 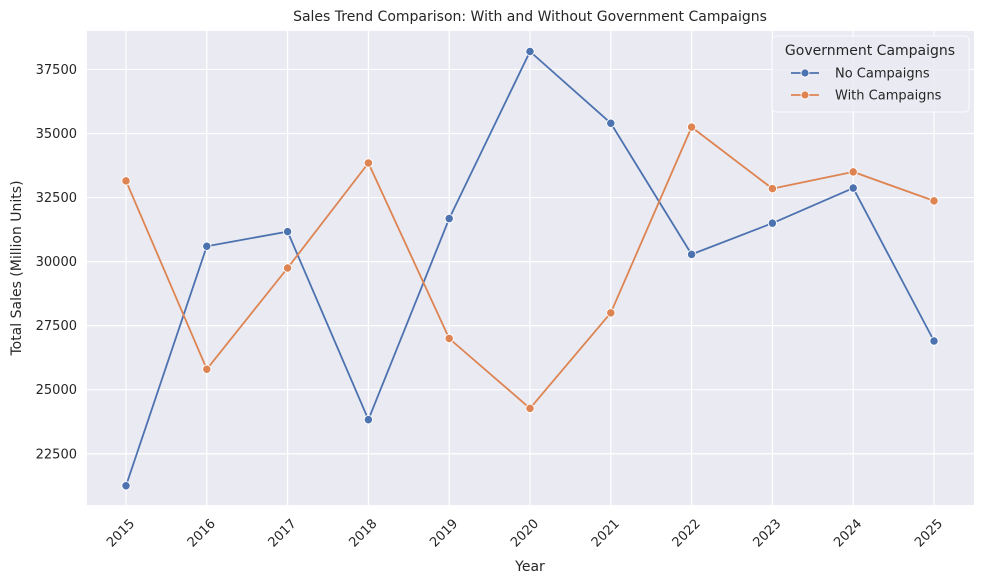 What do you see at coordinates (56, 70) in the screenshot?
I see `y-tick-label: 37500` at bounding box center [56, 70].